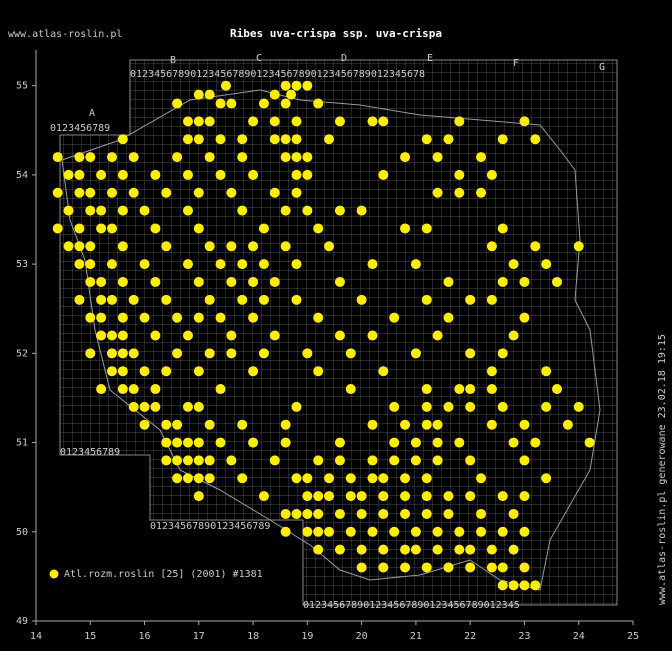 This screenshot has width=672, height=651. Describe the element at coordinates (633, 636) in the screenshot. I see `x-tick-label: 25` at that location.